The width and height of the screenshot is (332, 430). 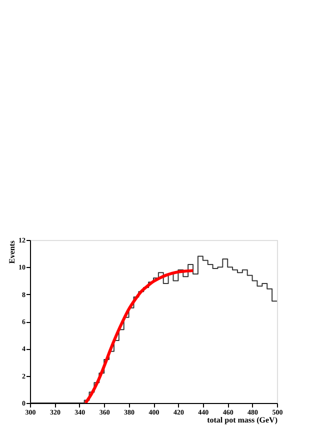 I want to click on line-series, so click(x=139, y=336).